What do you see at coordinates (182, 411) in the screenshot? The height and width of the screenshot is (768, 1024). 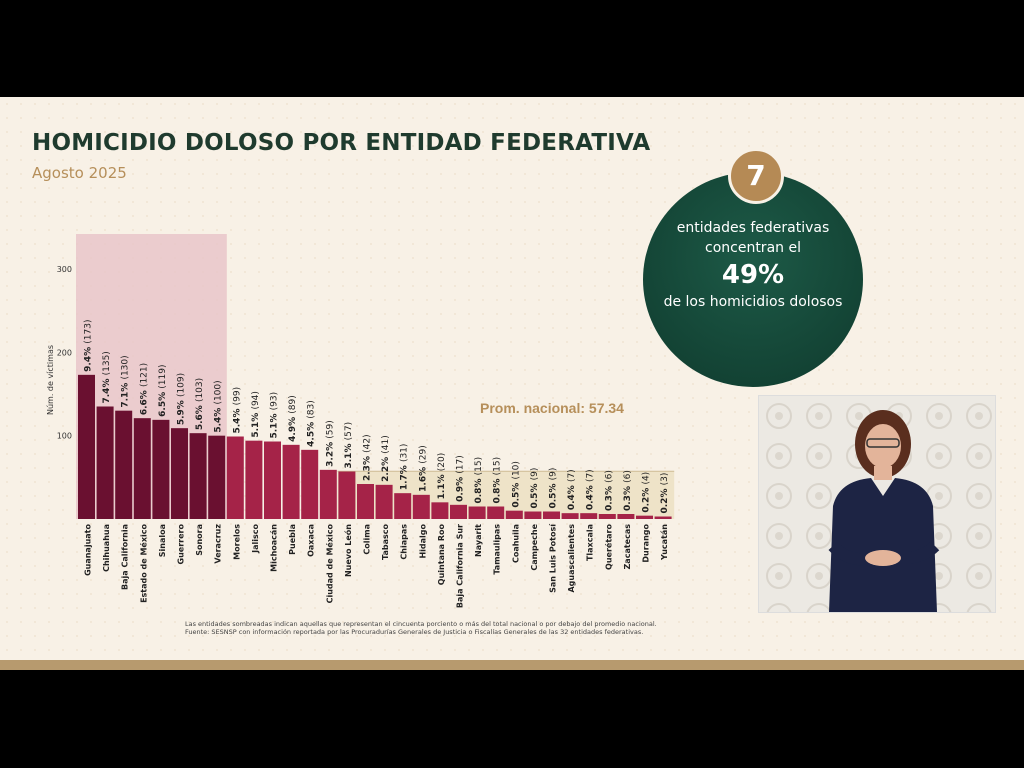 I see `bar-percent-label: 5.9%` at bounding box center [182, 411].